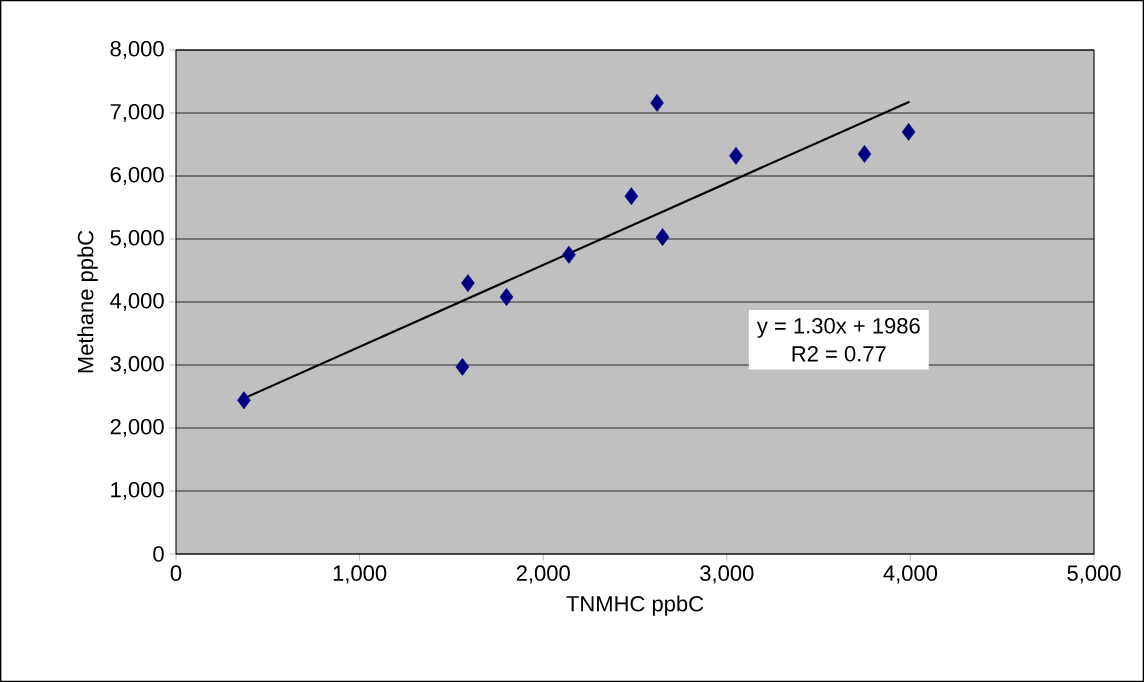 The height and width of the screenshot is (682, 1144). I want to click on x-tick-label: 4,000, so click(910, 574).